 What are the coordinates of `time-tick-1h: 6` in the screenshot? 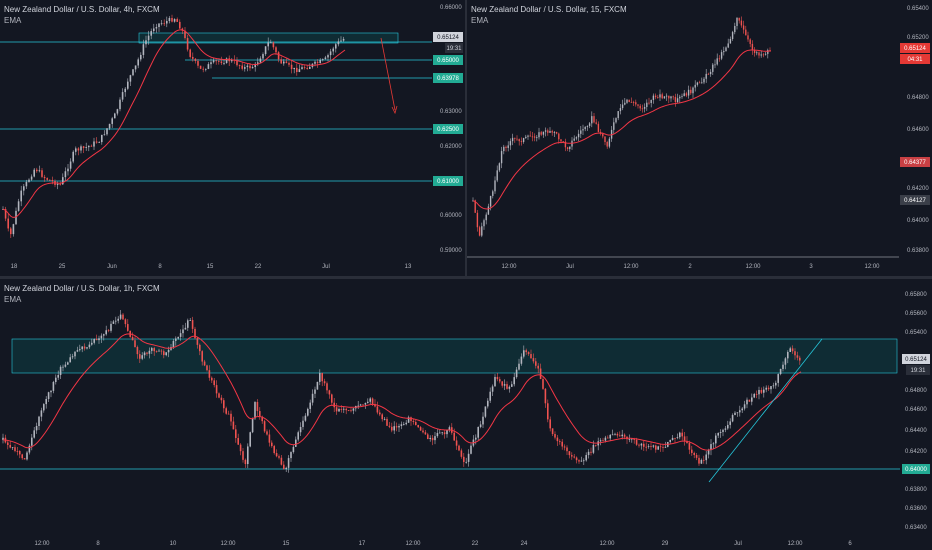 It's located at (850, 544).